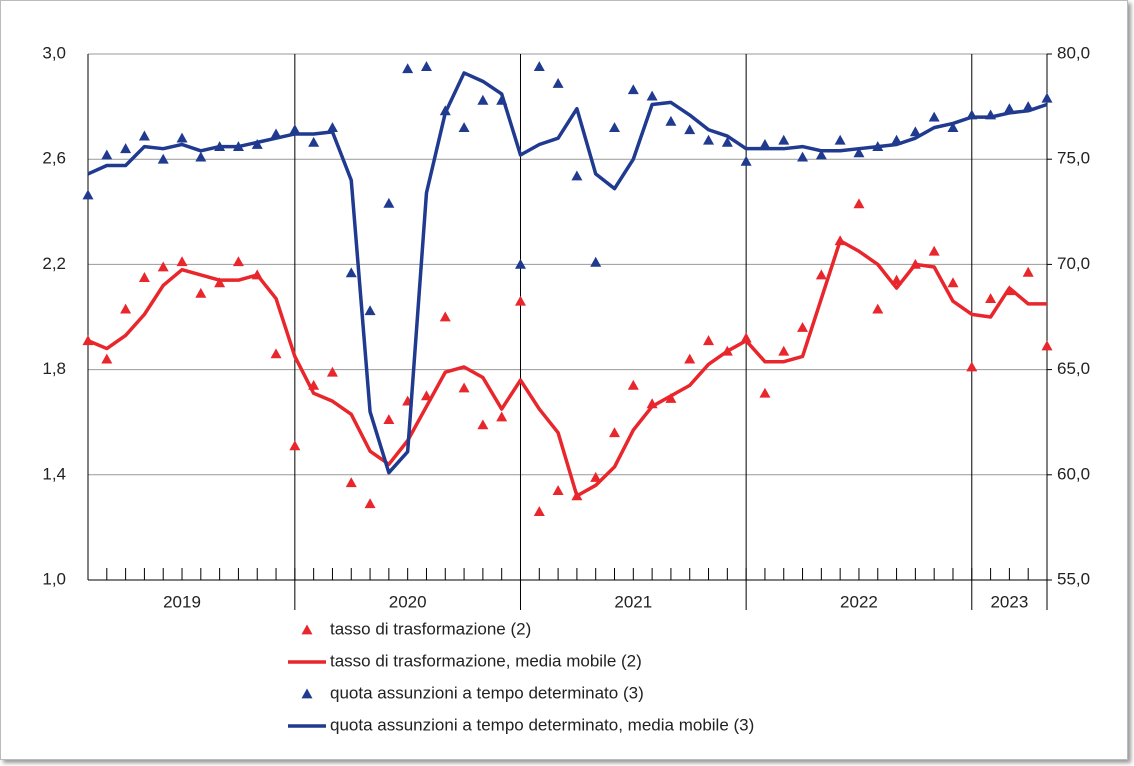 The width and height of the screenshot is (1134, 766). I want to click on y2-tick-label: 80,0, so click(1073, 52).